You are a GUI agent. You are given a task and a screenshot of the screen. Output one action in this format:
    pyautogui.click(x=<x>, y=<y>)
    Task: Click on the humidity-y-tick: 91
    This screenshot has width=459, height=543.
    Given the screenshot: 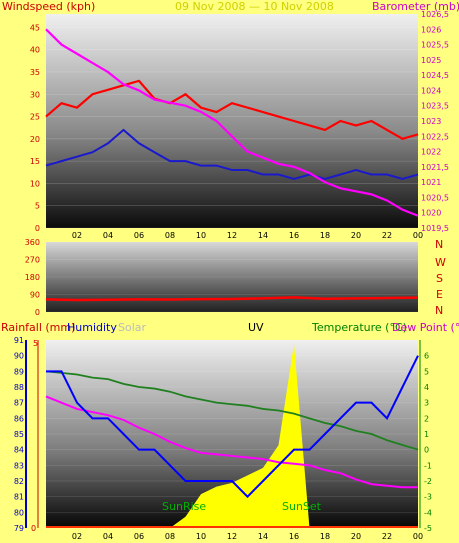 What is the action you would take?
    pyautogui.click(x=19, y=340)
    